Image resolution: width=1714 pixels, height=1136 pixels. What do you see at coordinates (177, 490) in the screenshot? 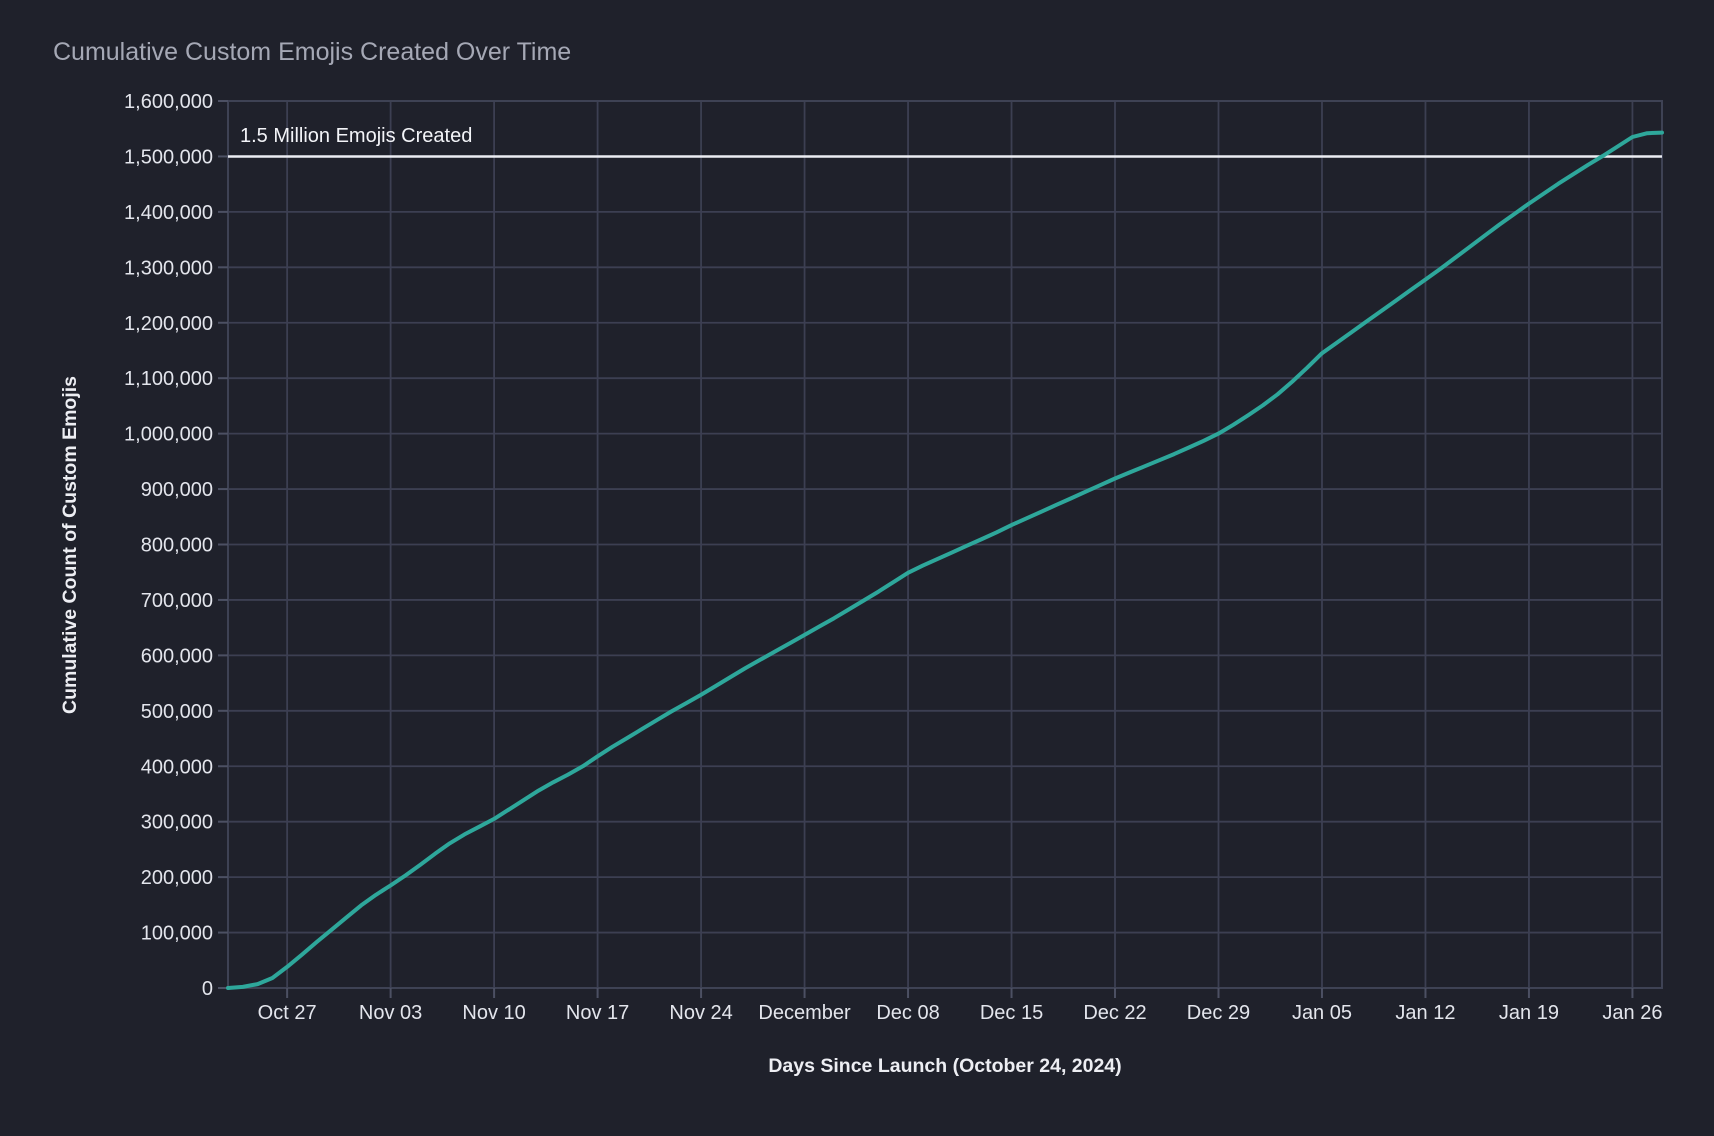
I see `y-tick-label: 900,000` at bounding box center [177, 490].